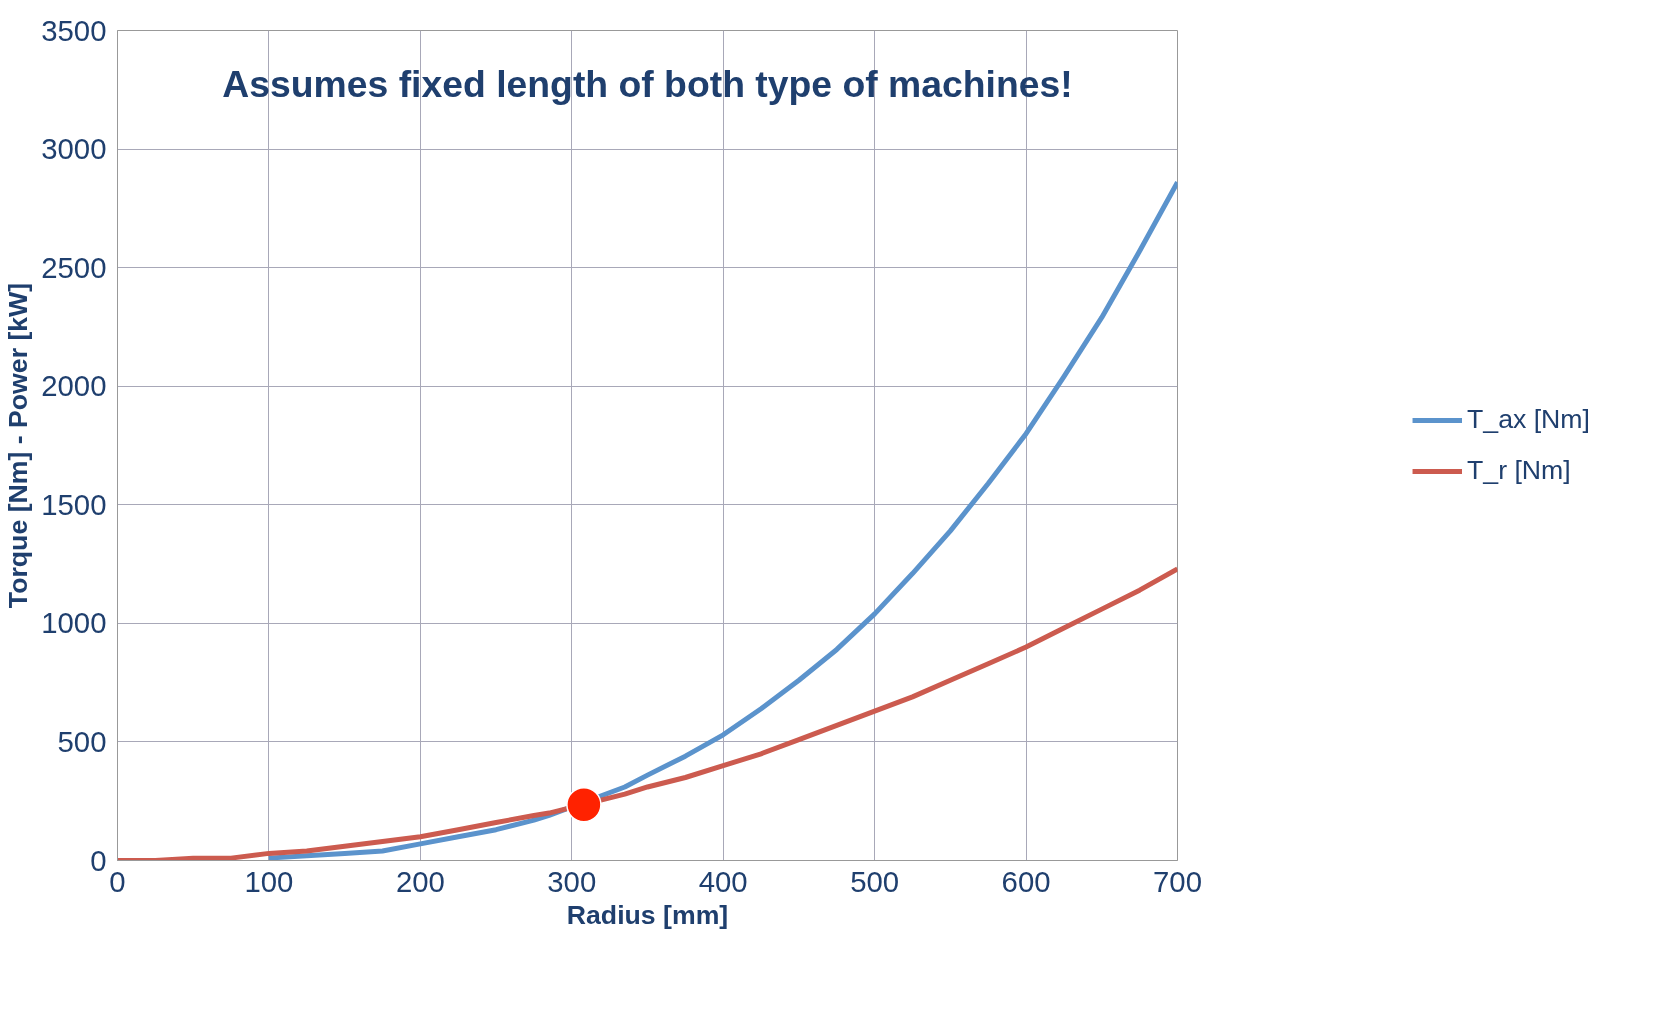 The width and height of the screenshot is (1668, 1025). What do you see at coordinates (1528, 419) in the screenshot?
I see `legend-label: T_ax [Nm]` at bounding box center [1528, 419].